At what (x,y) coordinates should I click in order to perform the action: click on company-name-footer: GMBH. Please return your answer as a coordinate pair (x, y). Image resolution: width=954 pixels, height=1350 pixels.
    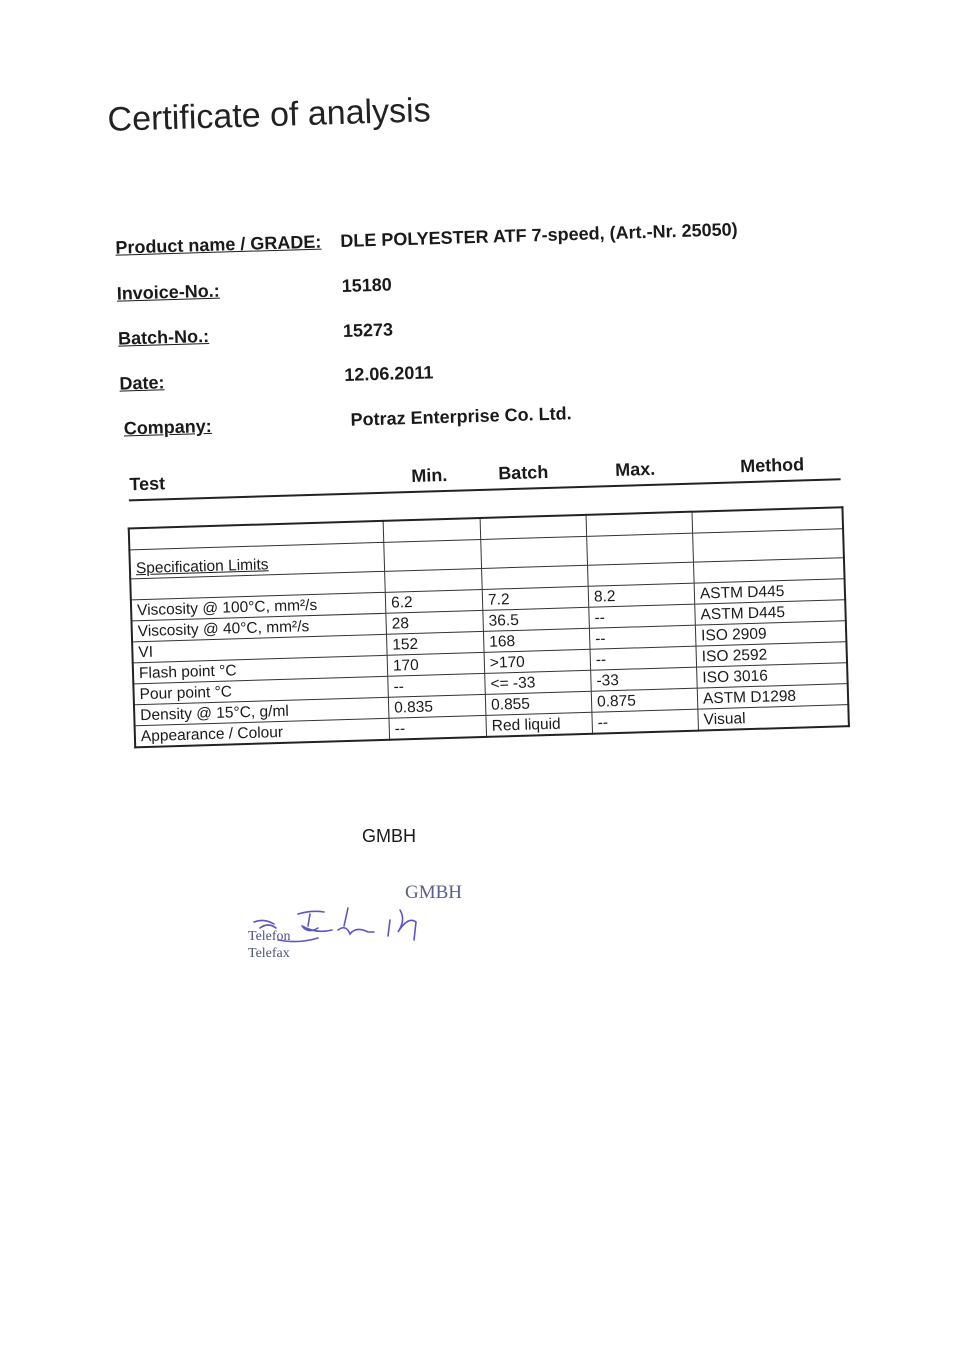
    Looking at the image, I should click on (389, 836).